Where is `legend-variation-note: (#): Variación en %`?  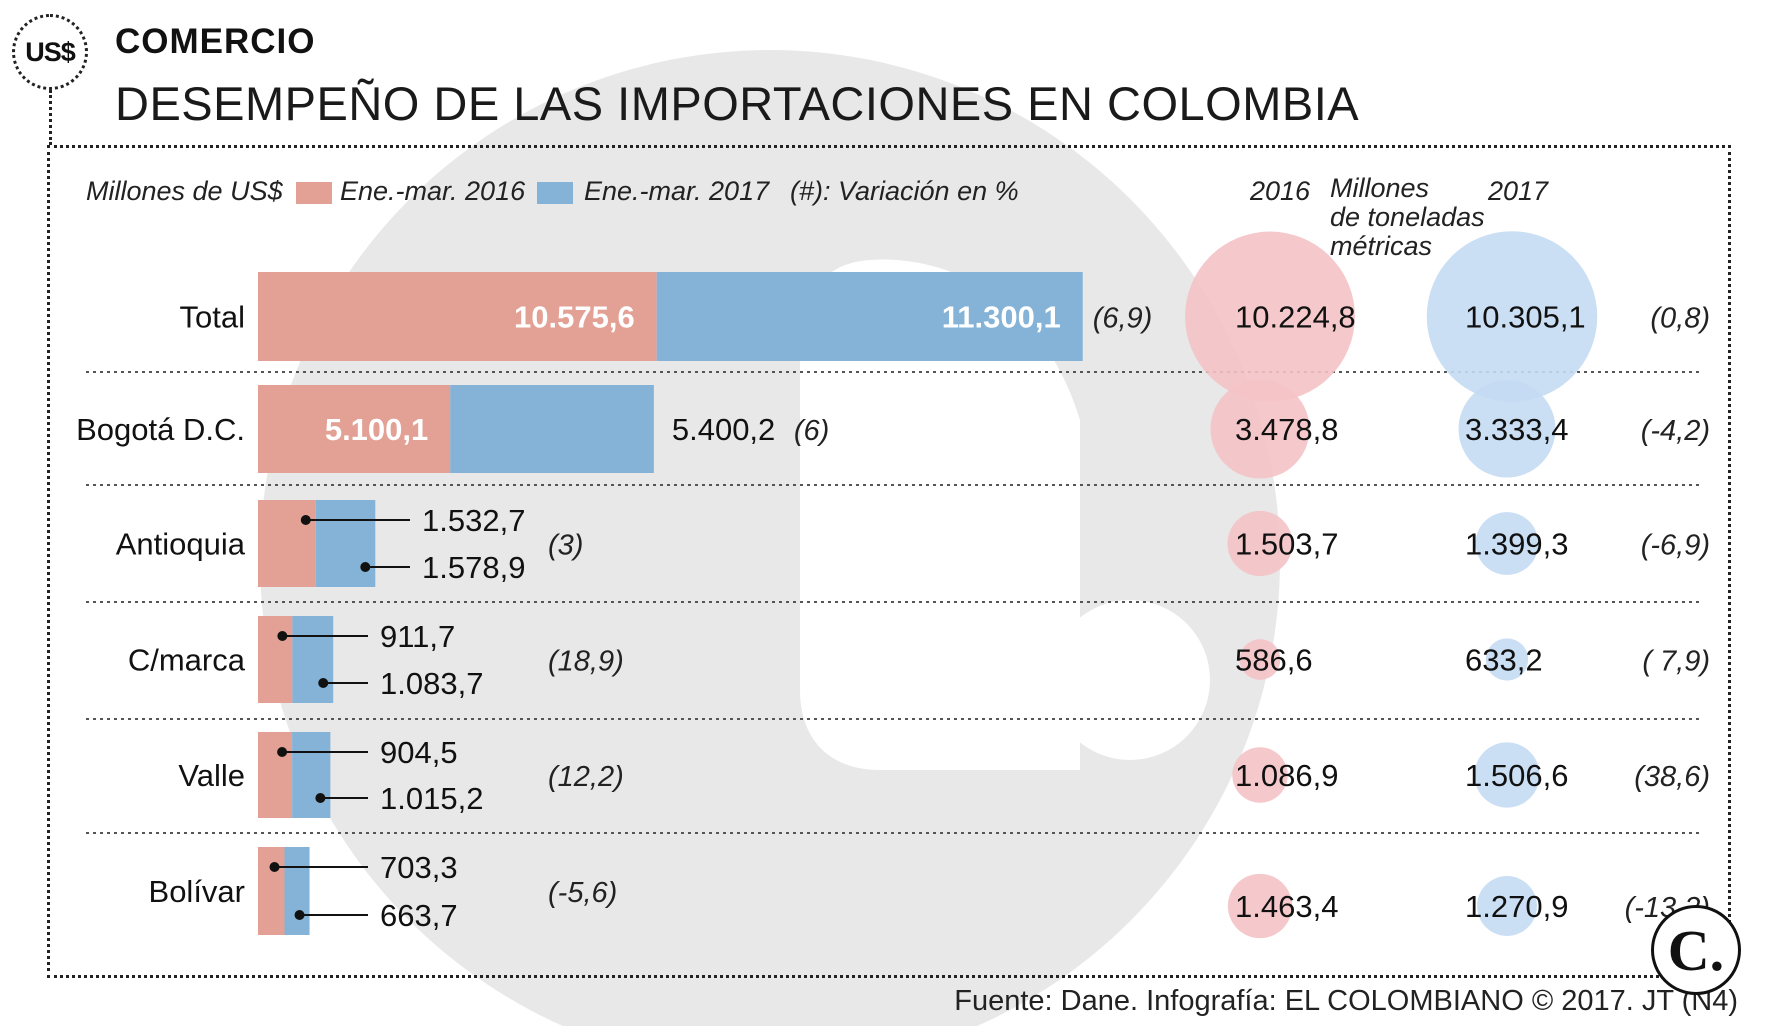
legend-variation-note: (#): Variación en % is located at coordinates (904, 191).